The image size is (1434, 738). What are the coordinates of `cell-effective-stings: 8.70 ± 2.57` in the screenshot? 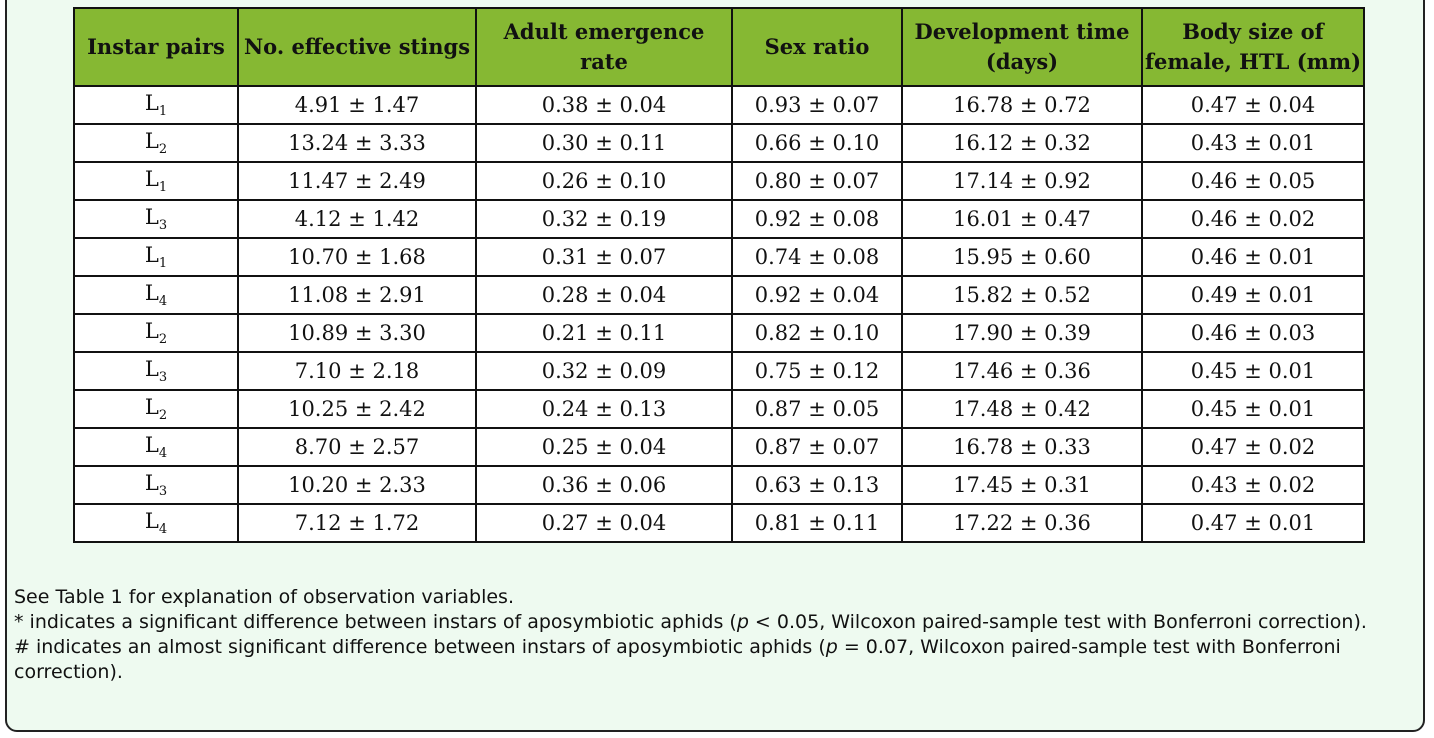 It's located at (357, 447).